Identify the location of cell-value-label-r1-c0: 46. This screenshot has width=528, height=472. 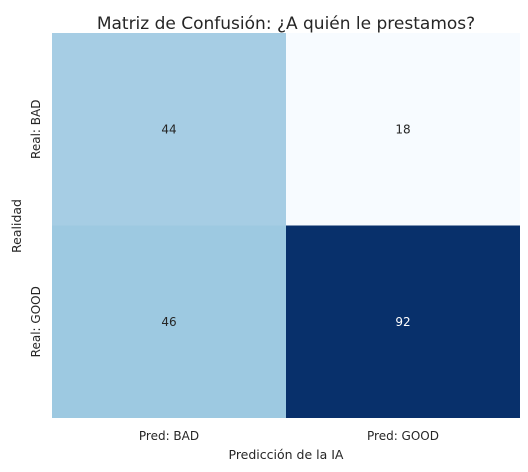
(168, 322).